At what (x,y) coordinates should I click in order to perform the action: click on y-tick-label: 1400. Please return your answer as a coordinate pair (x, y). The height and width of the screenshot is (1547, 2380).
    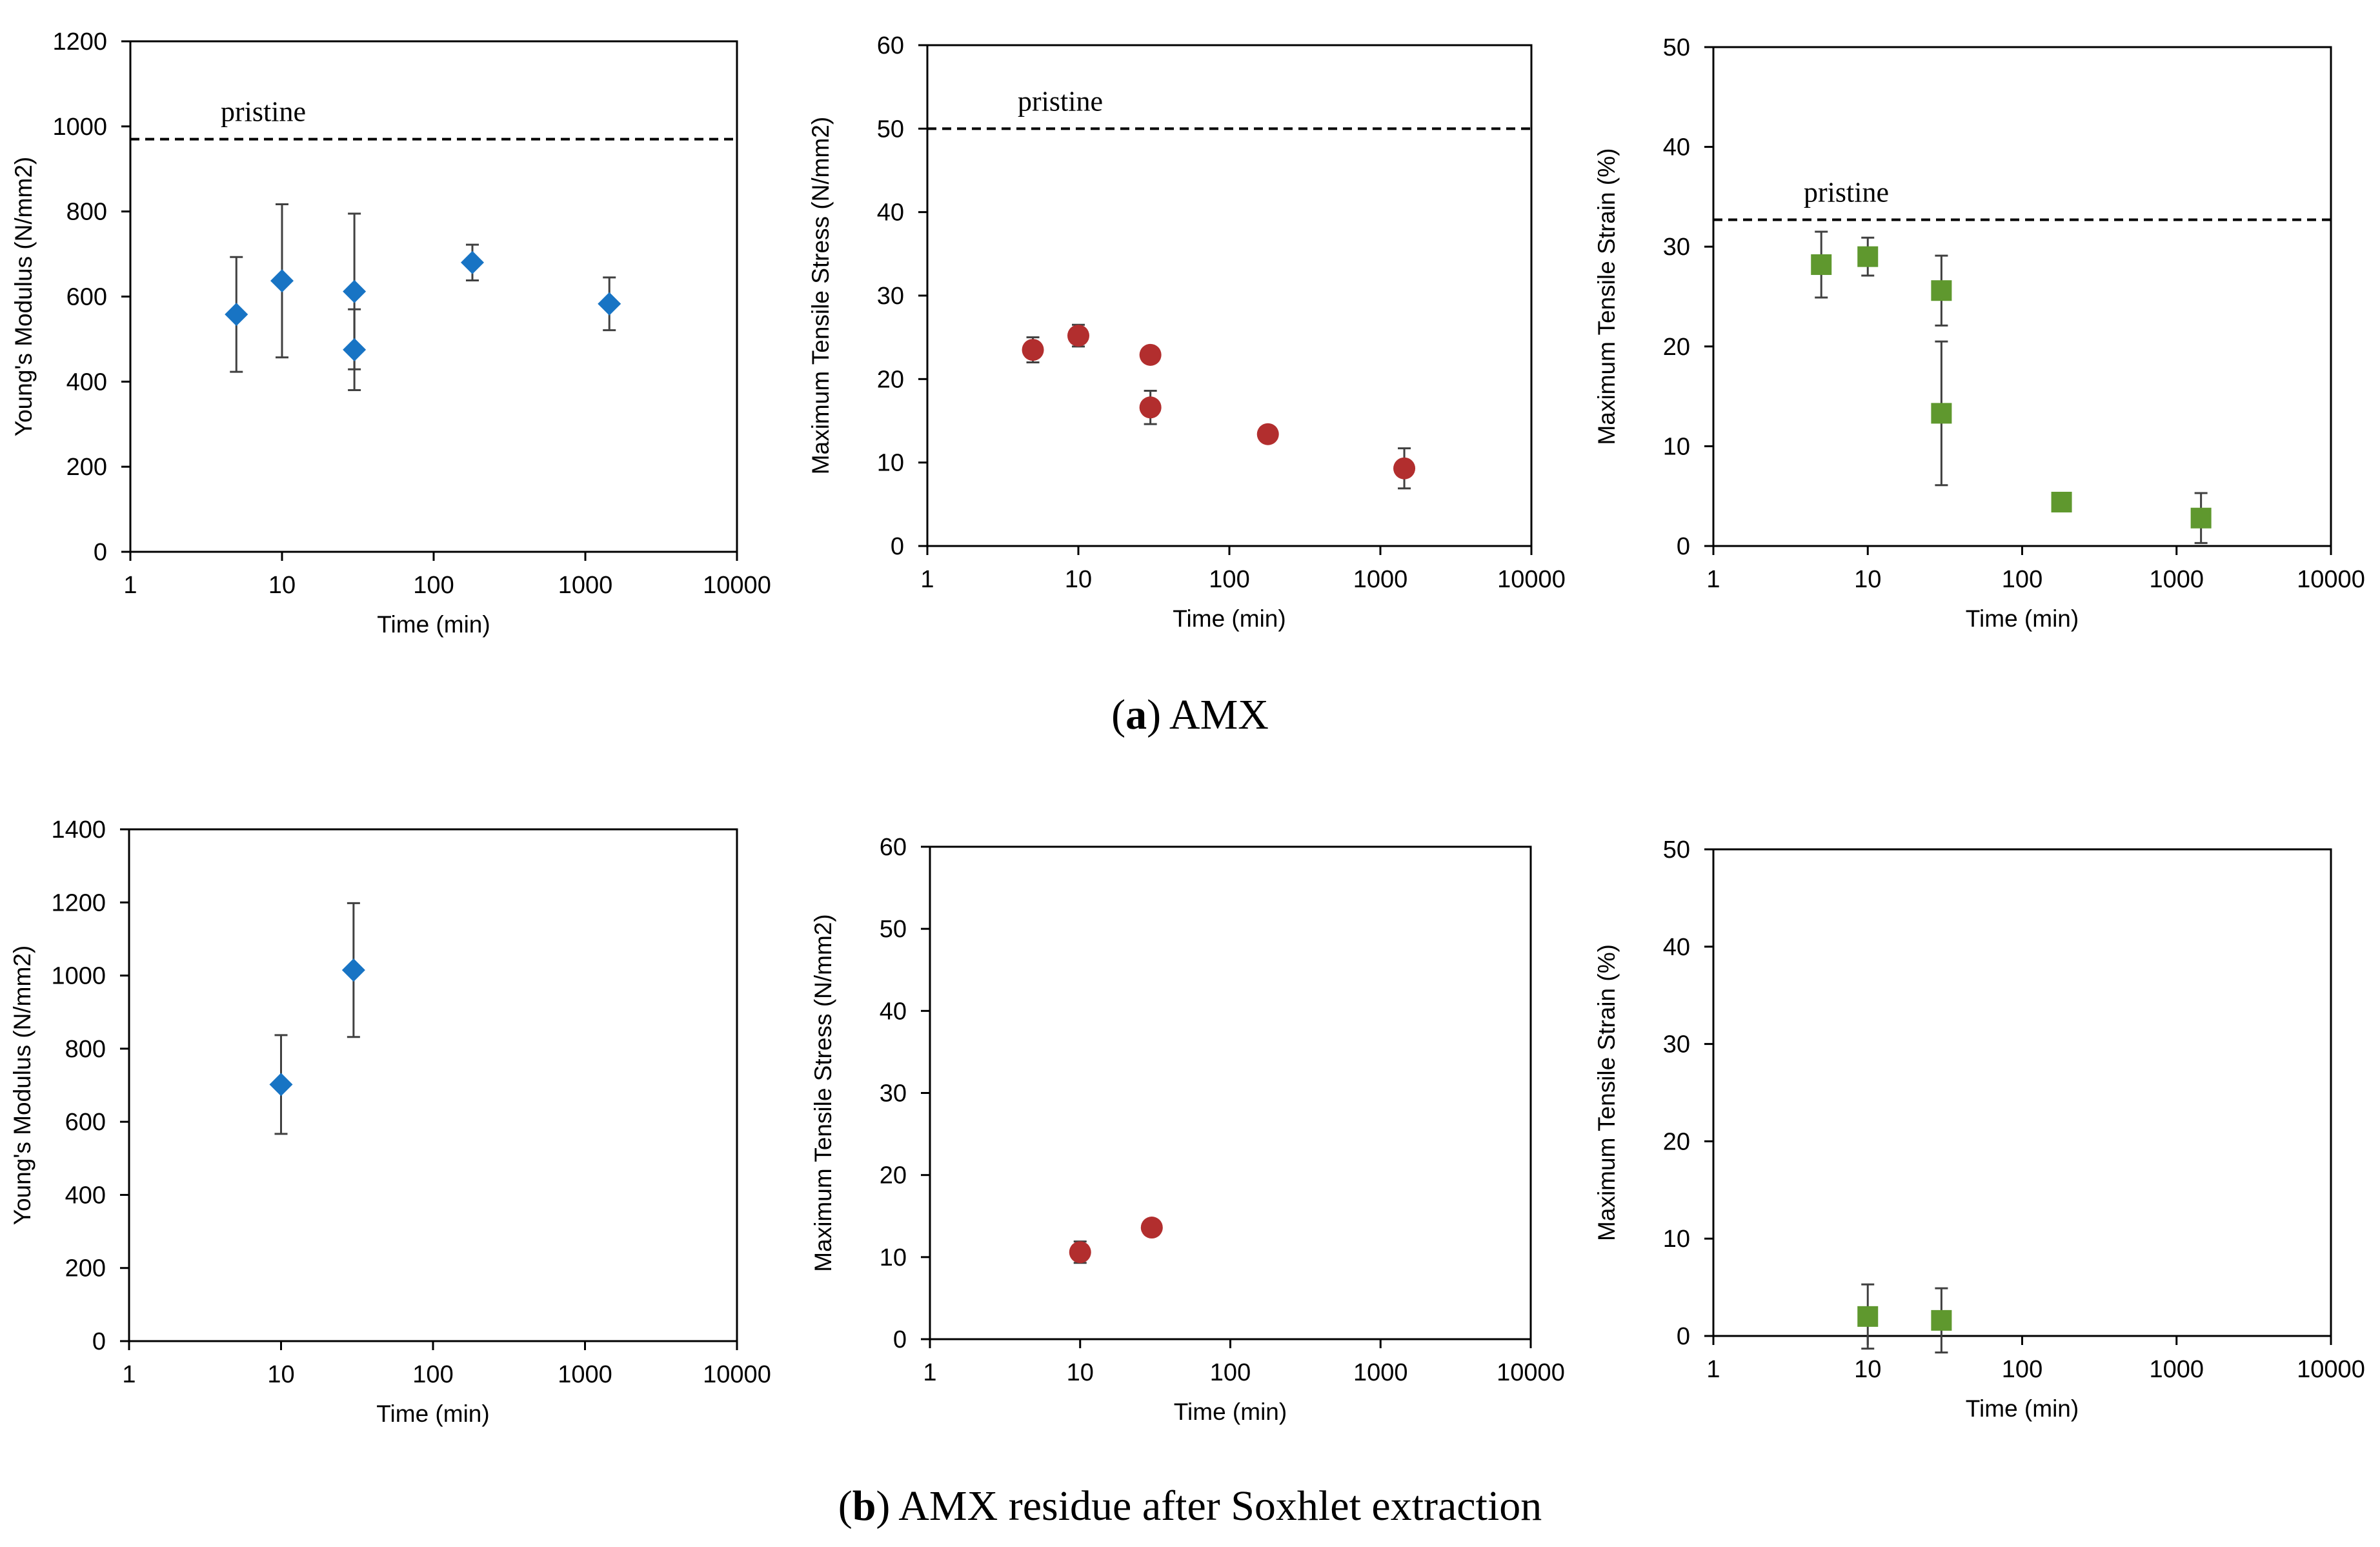
    Looking at the image, I should click on (78, 830).